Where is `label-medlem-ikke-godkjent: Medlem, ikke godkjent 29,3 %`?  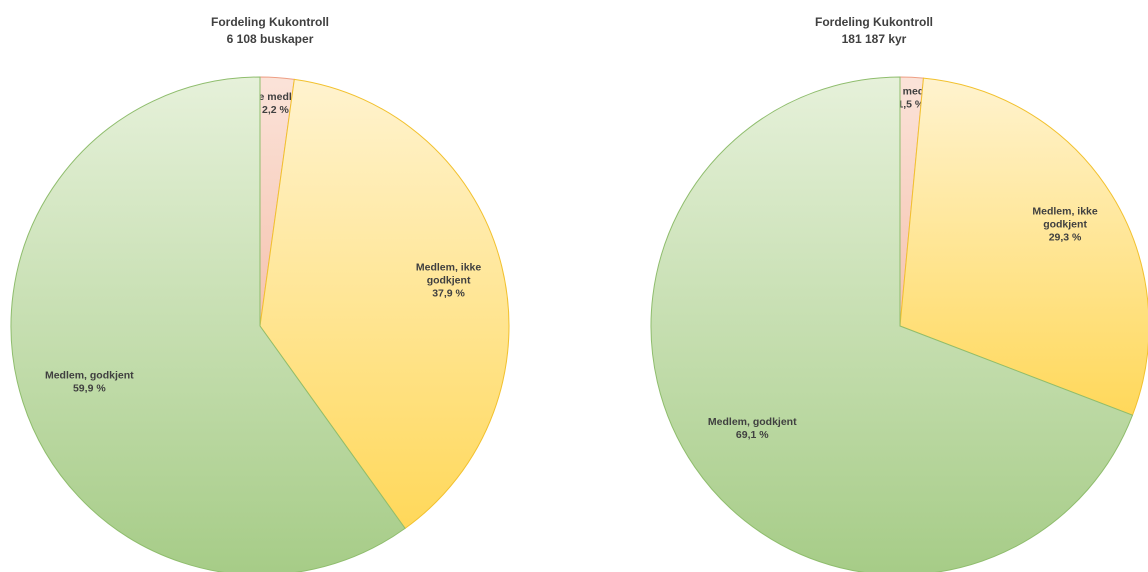 label-medlem-ikke-godkjent: Medlem, ikke godkjent 29,3 % is located at coordinates (1065, 225).